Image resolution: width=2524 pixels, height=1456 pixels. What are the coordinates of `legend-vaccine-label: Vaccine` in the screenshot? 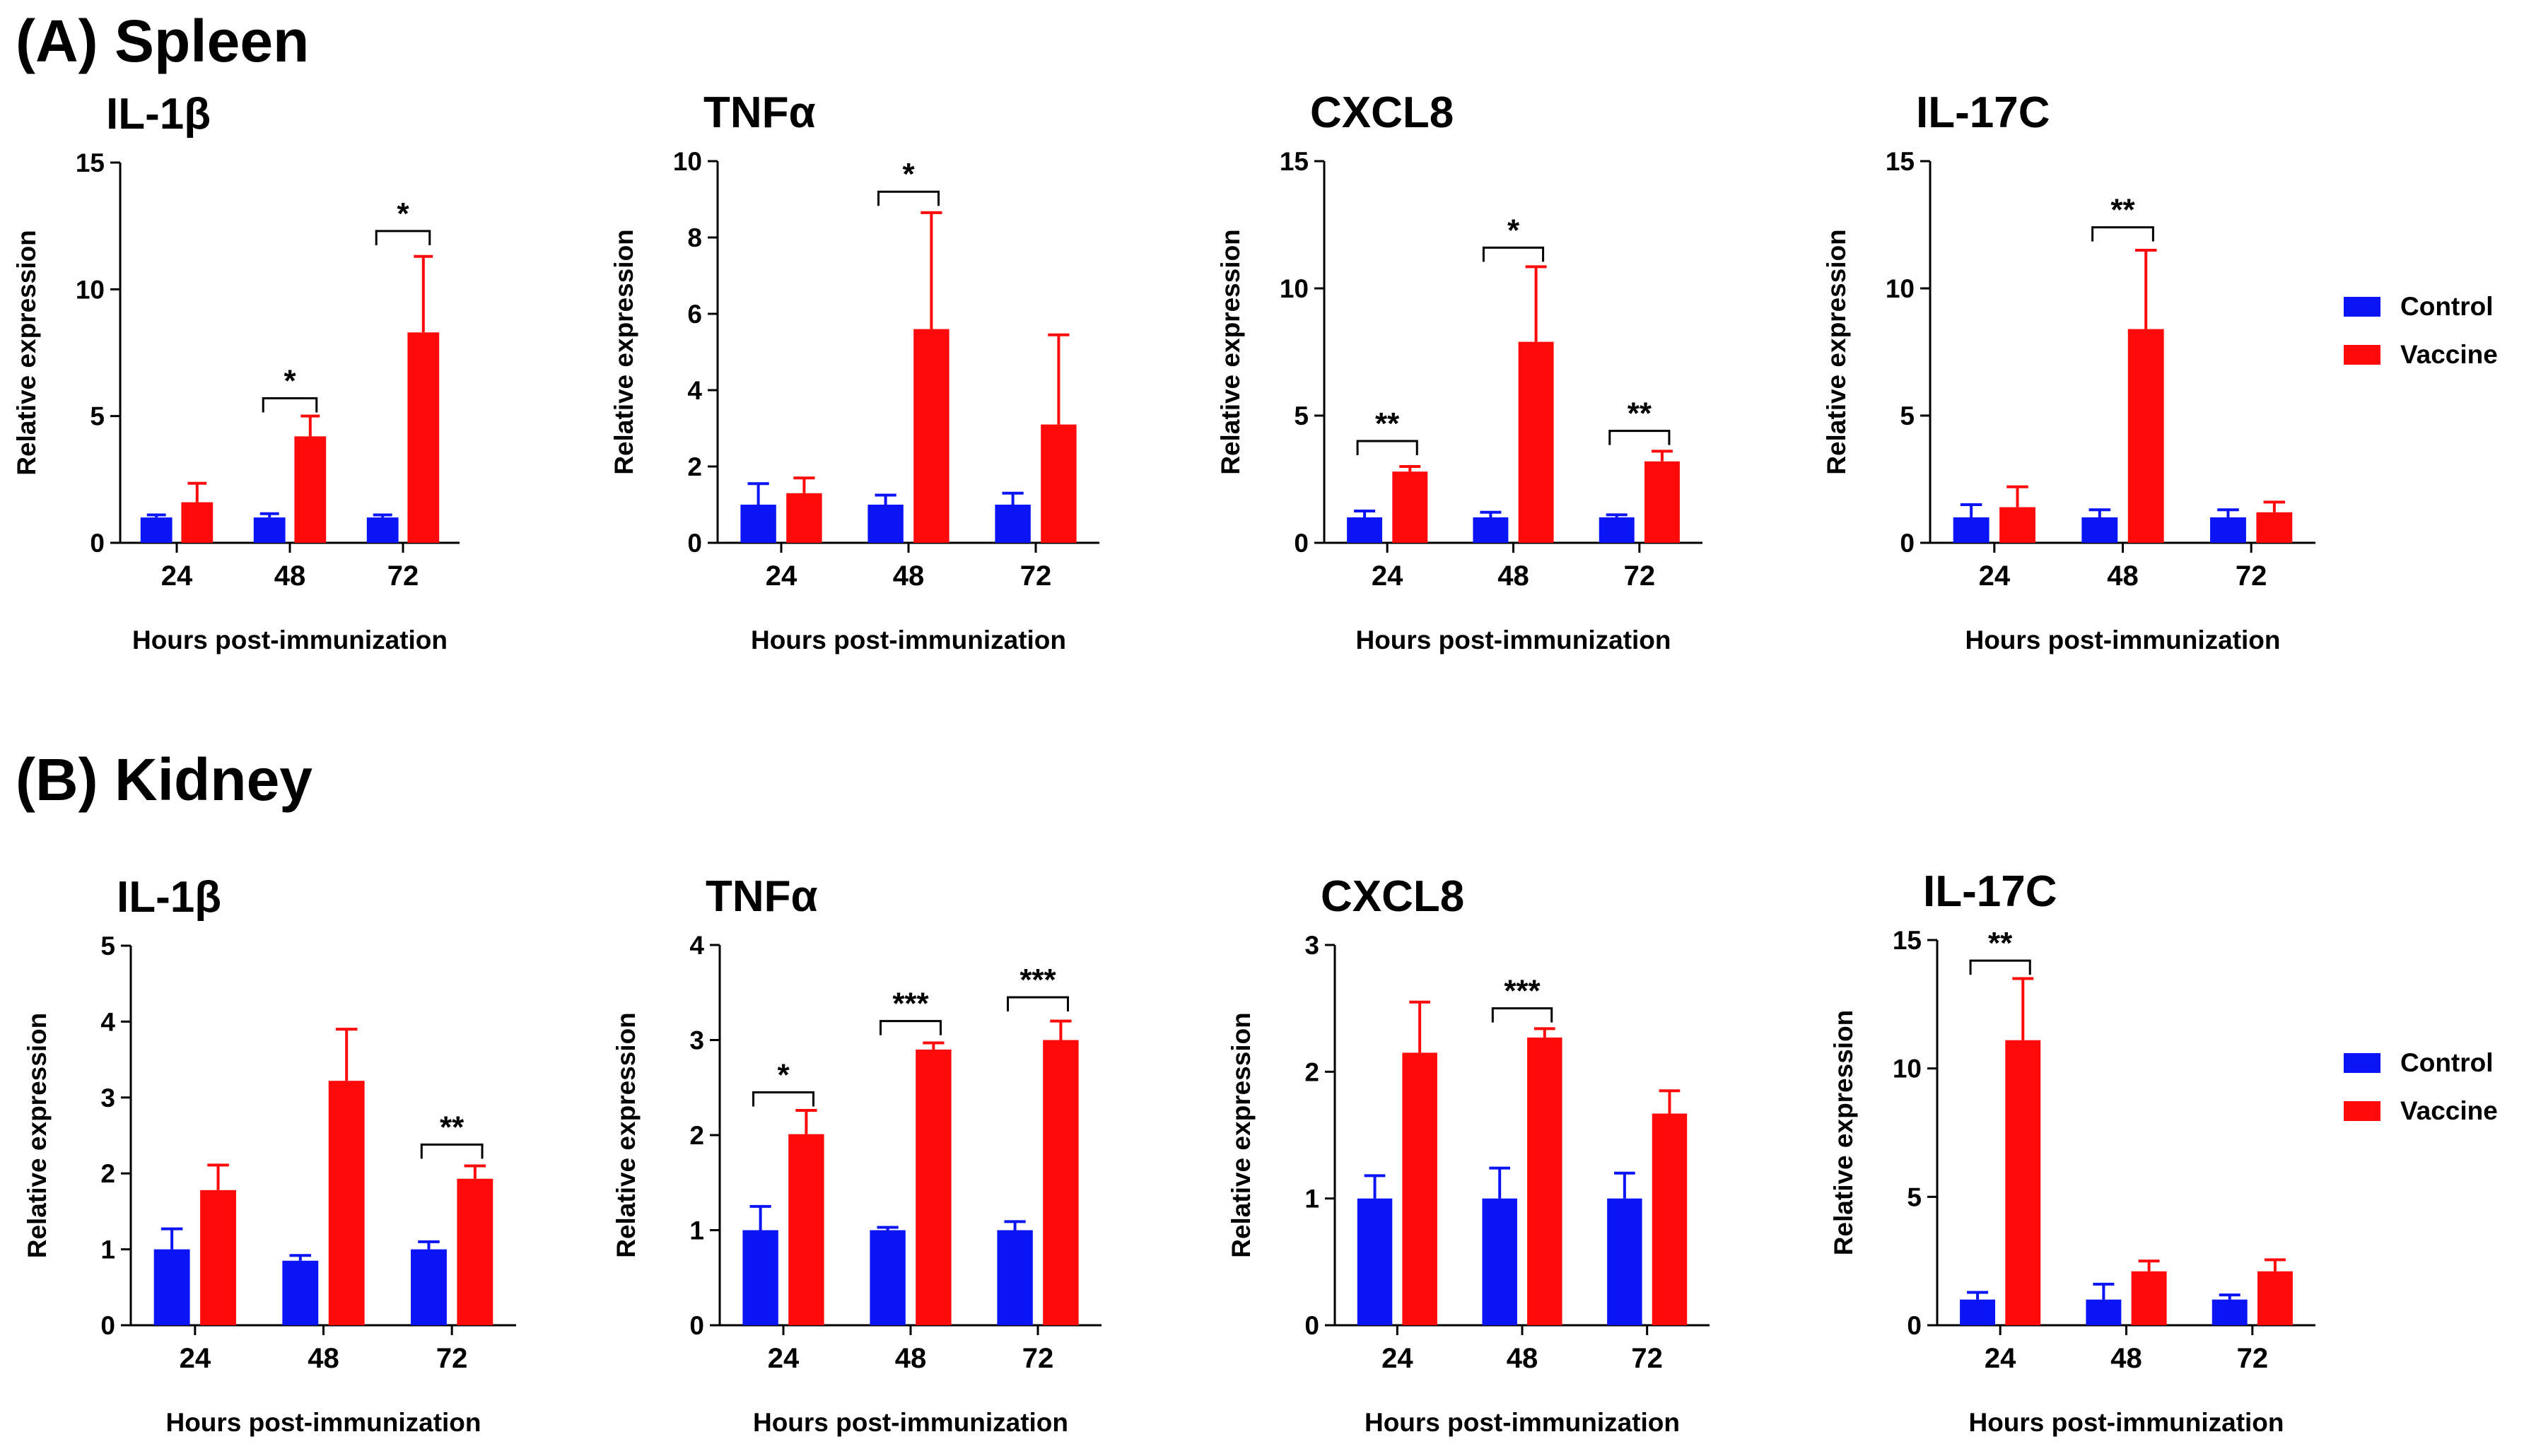 It's located at (2449, 1111).